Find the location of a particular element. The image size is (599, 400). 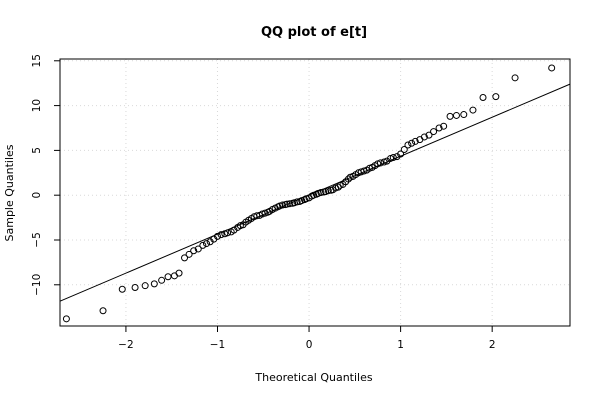

y-tick-label: 10 is located at coordinates (37, 105).